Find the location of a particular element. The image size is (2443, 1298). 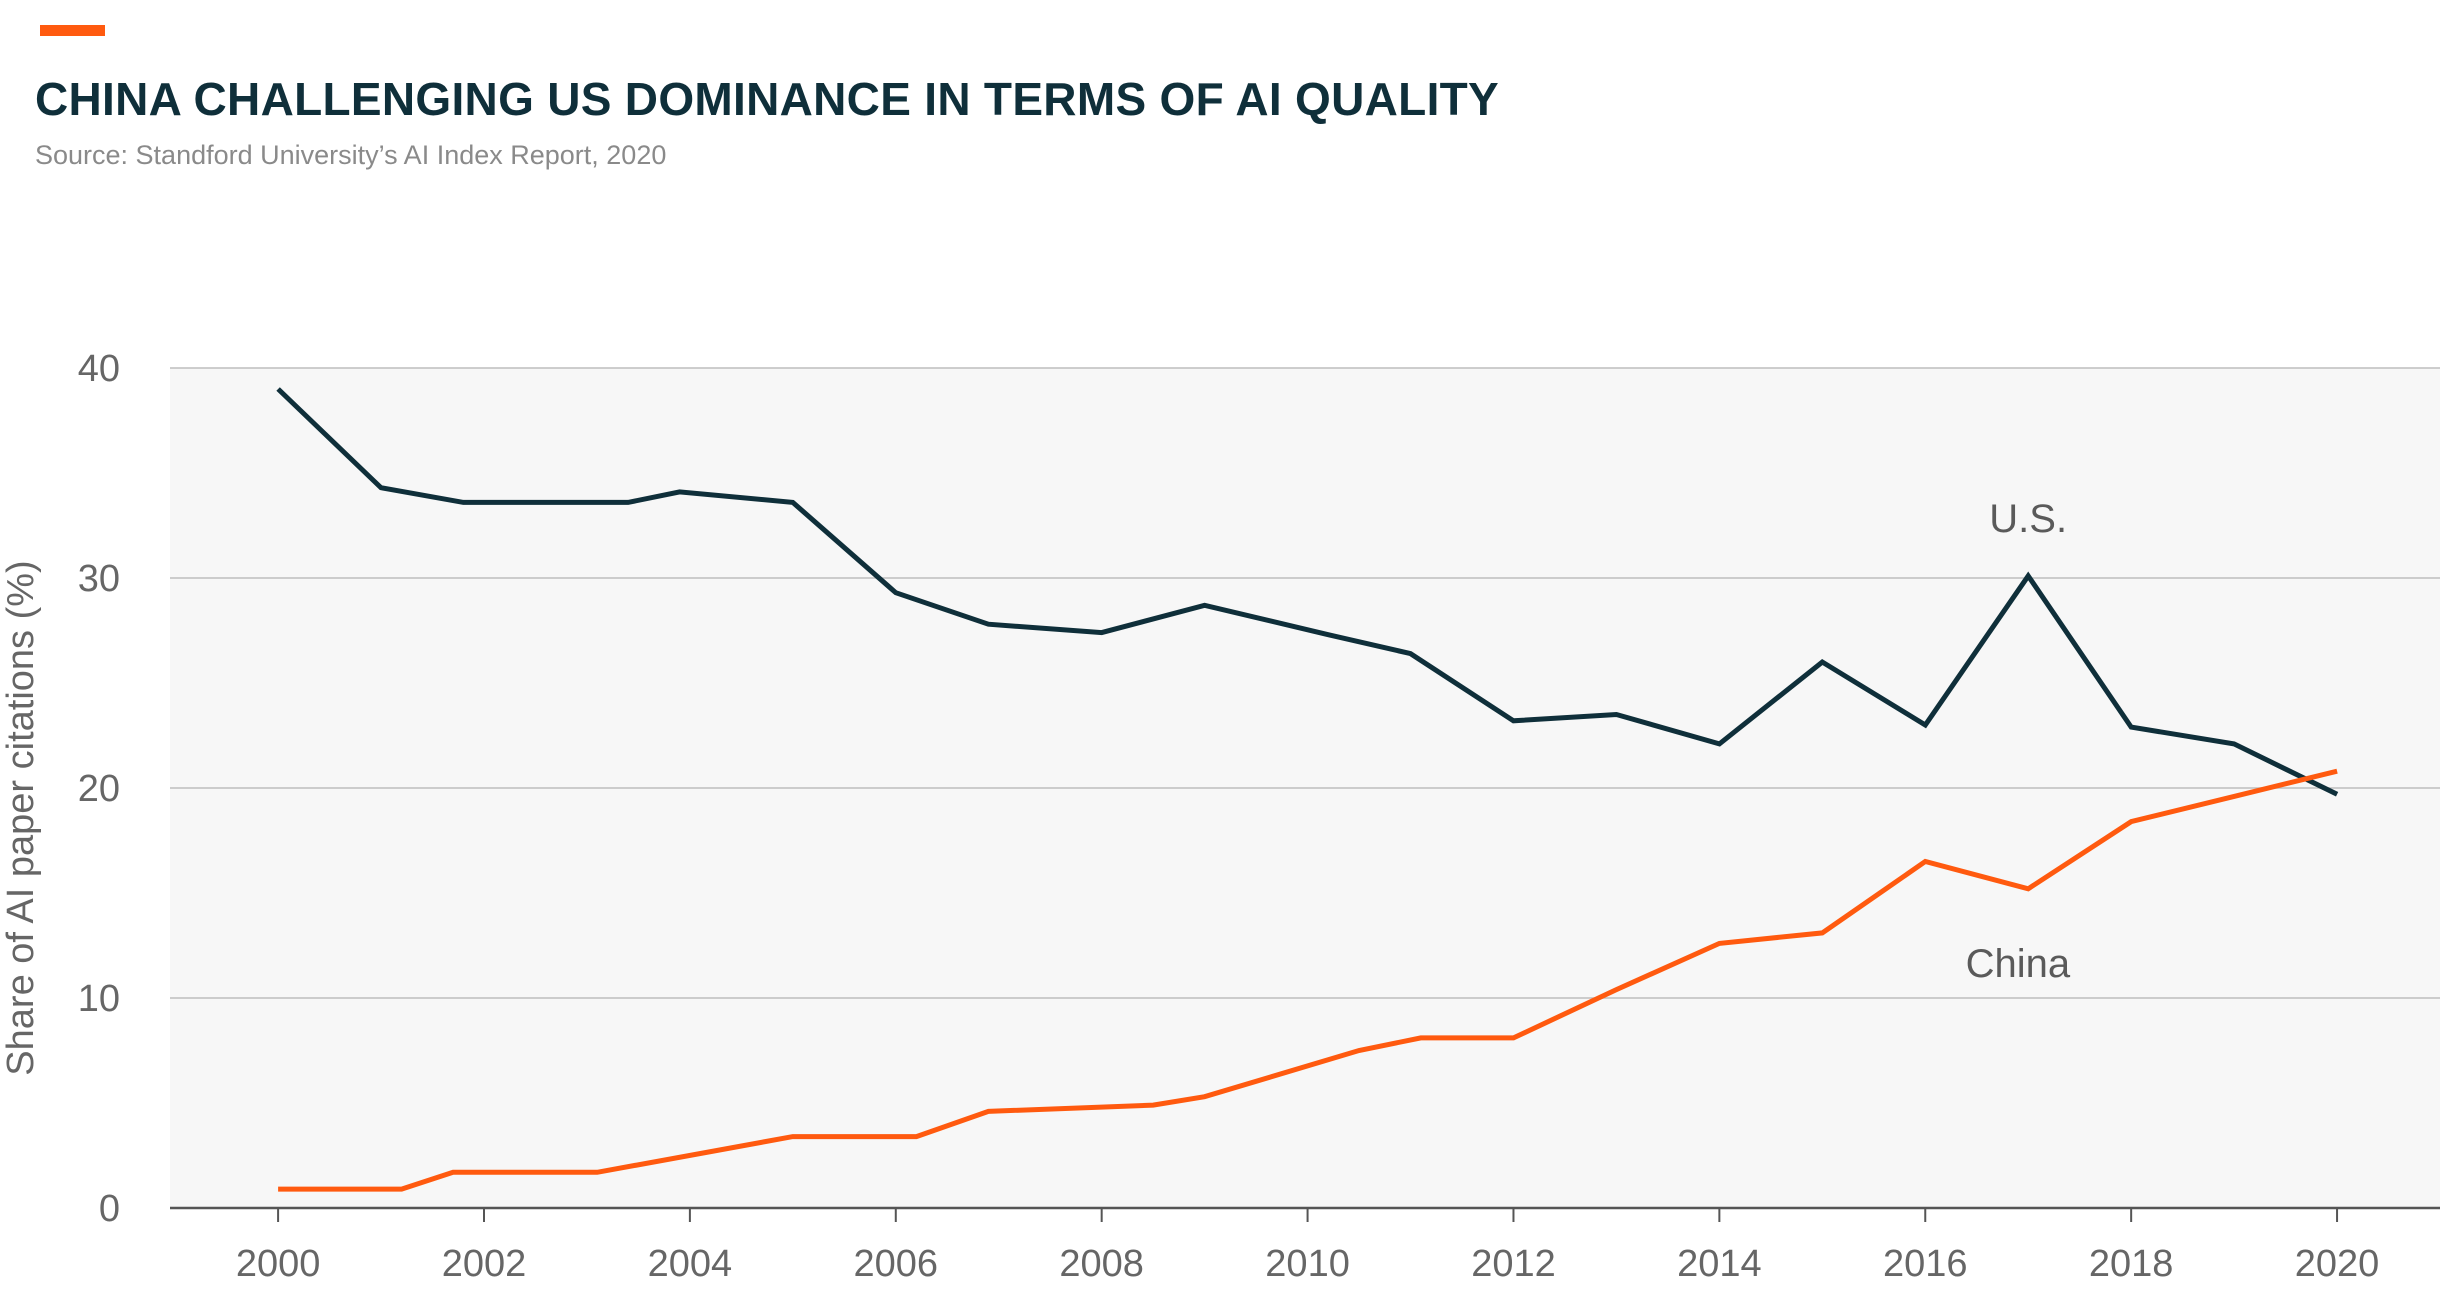

x-tick-label: 2014 is located at coordinates (1719, 1264).